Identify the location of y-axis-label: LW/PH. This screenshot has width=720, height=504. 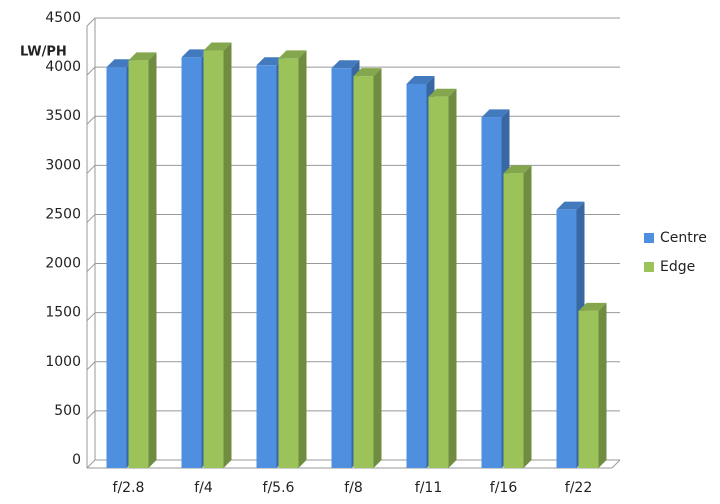
(43, 52).